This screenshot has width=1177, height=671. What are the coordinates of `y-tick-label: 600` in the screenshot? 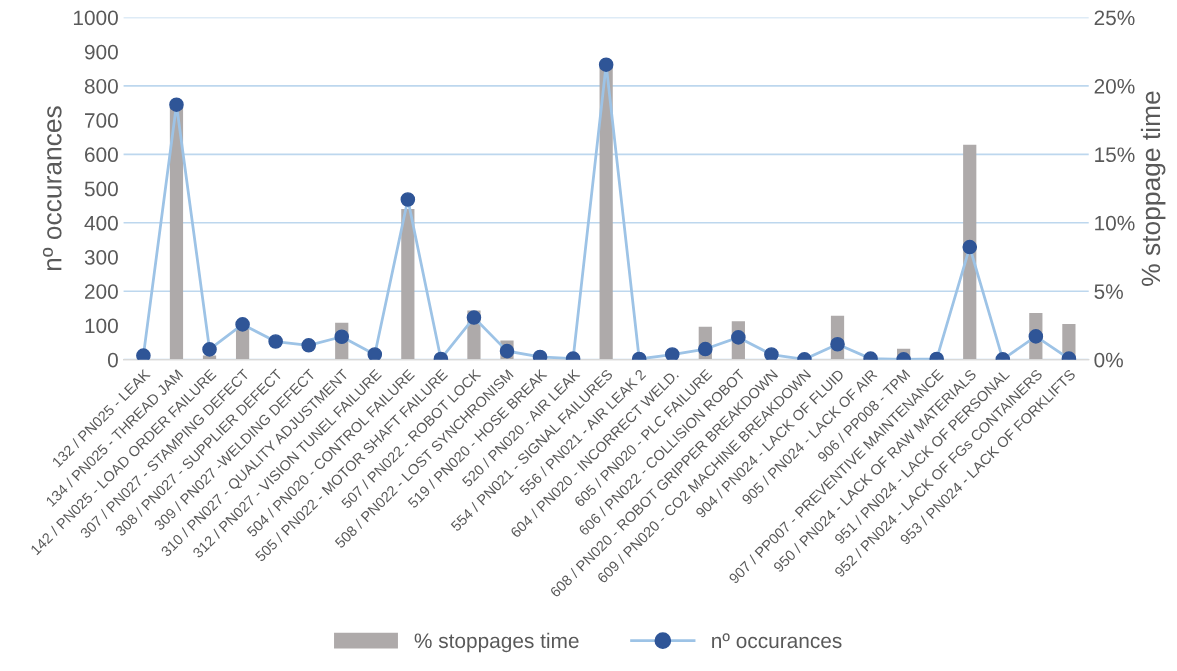 It's located at (101, 155).